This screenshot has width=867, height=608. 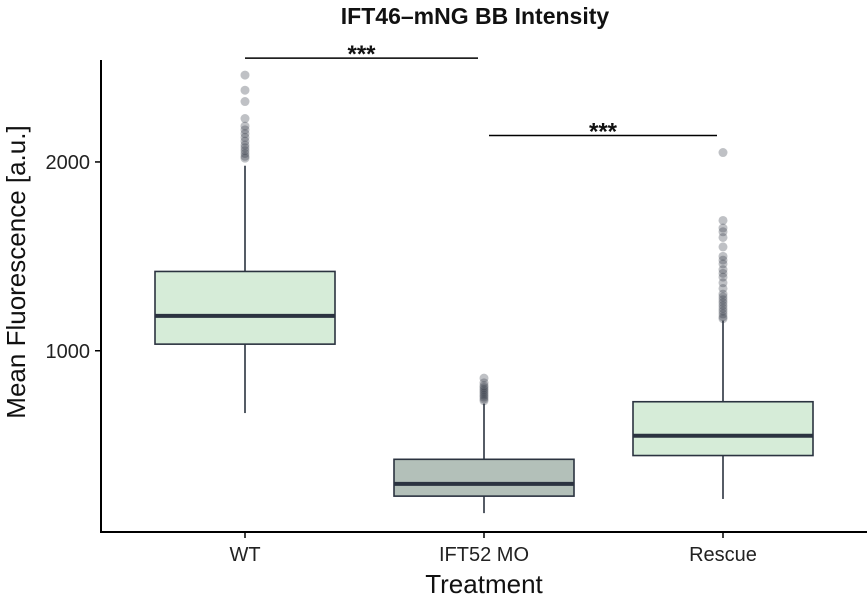 What do you see at coordinates (68, 352) in the screenshot?
I see `y-tick-label: 1000` at bounding box center [68, 352].